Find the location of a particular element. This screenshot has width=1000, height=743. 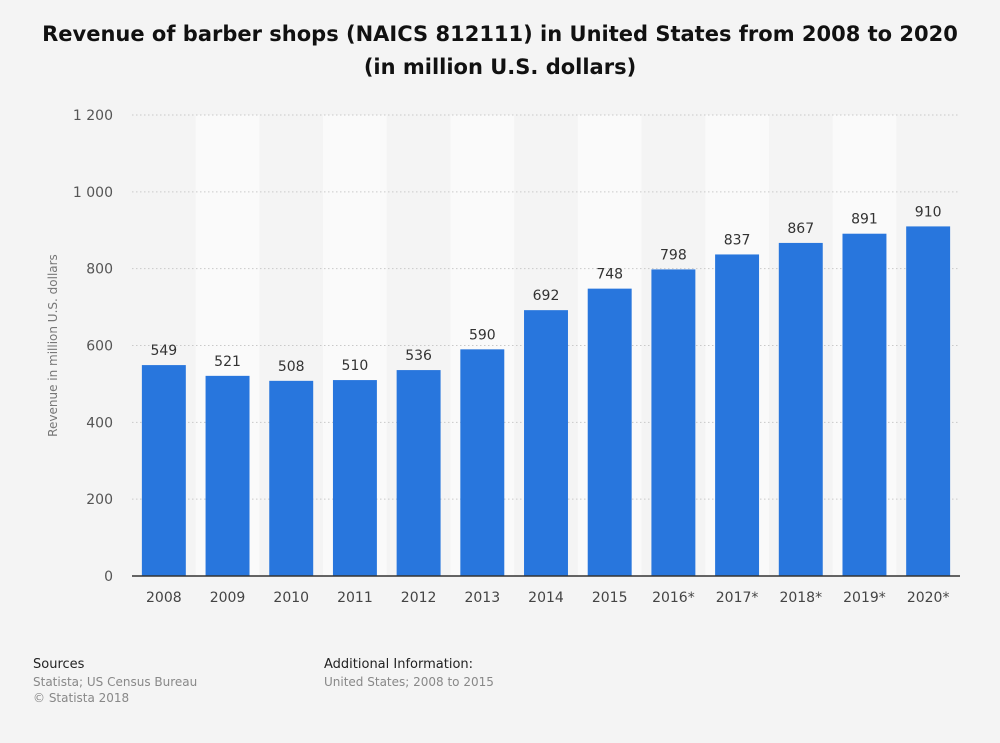

bar-value-label: 798 is located at coordinates (673, 255).